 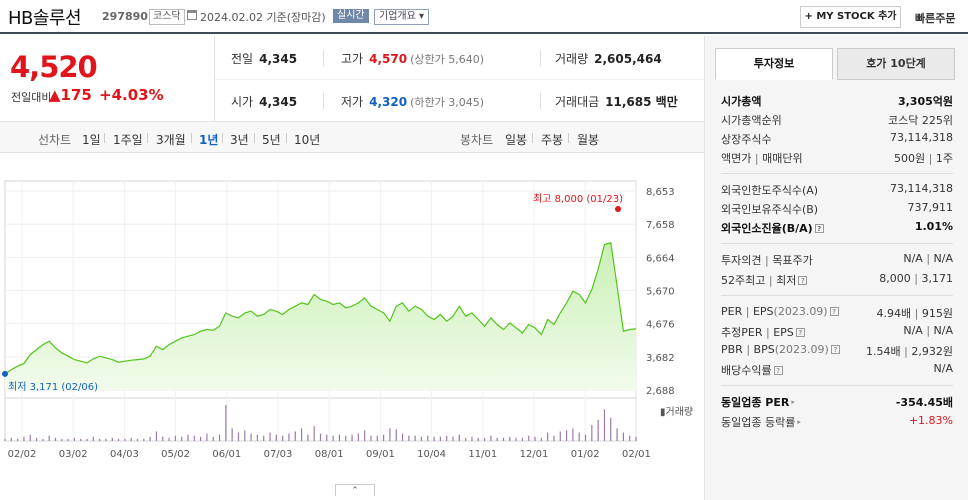 What do you see at coordinates (534, 454) in the screenshot?
I see `x-tick-label: 12/01` at bounding box center [534, 454].